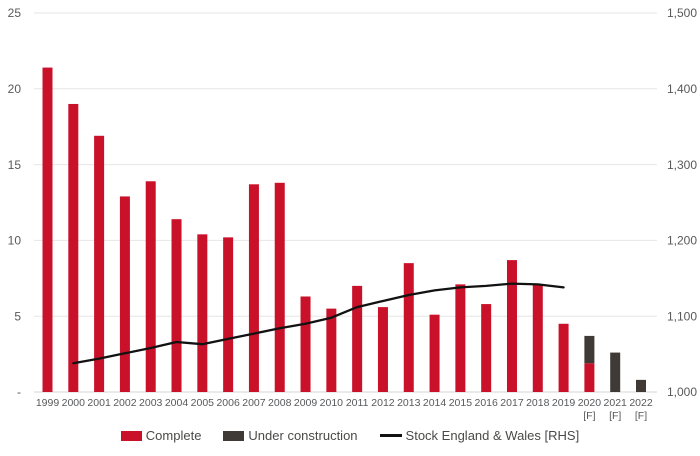  I want to click on legend-item-under-construction: Under construction, so click(290, 435).